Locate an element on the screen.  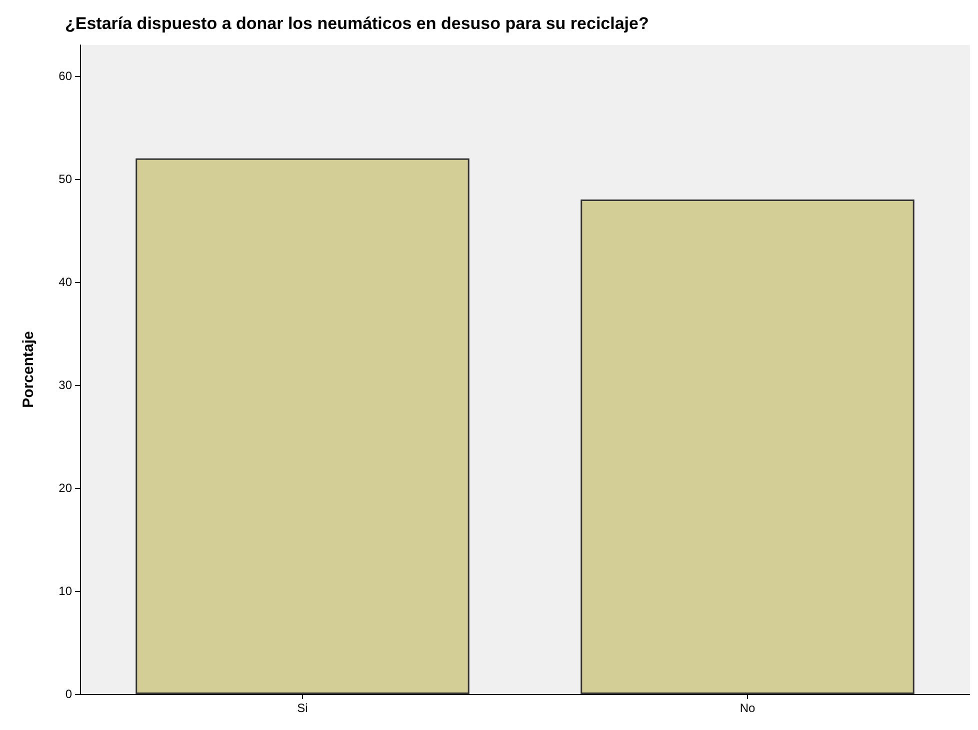
y-tick-label: 10 is located at coordinates (65, 591).